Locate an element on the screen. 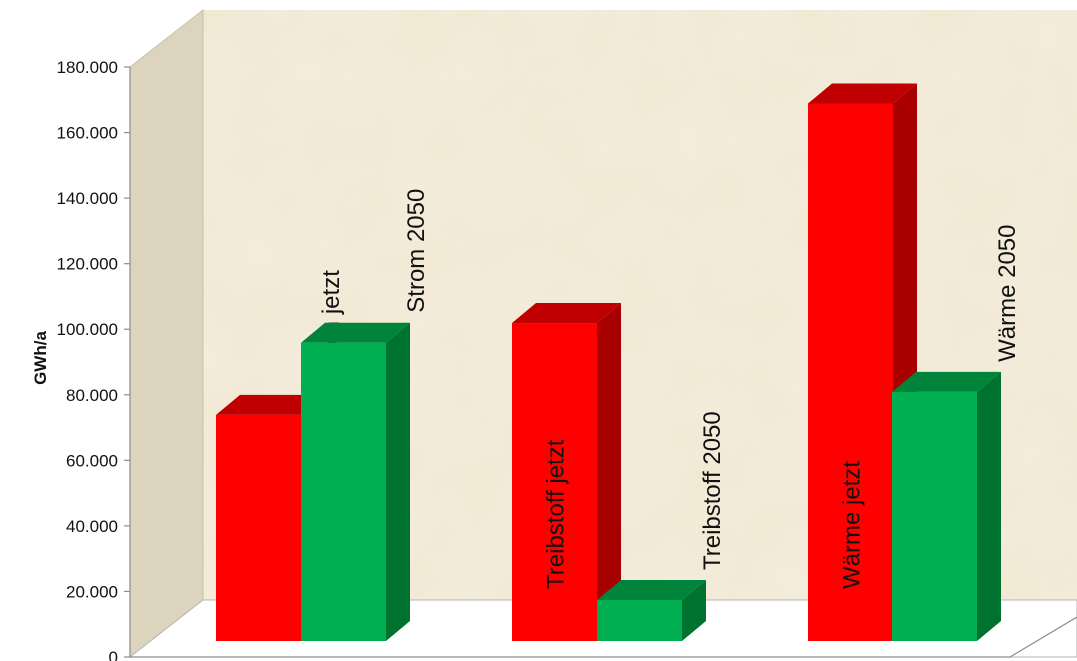 The height and width of the screenshot is (661, 1077). bar: Treibstoff jetzt is located at coordinates (566, 472).